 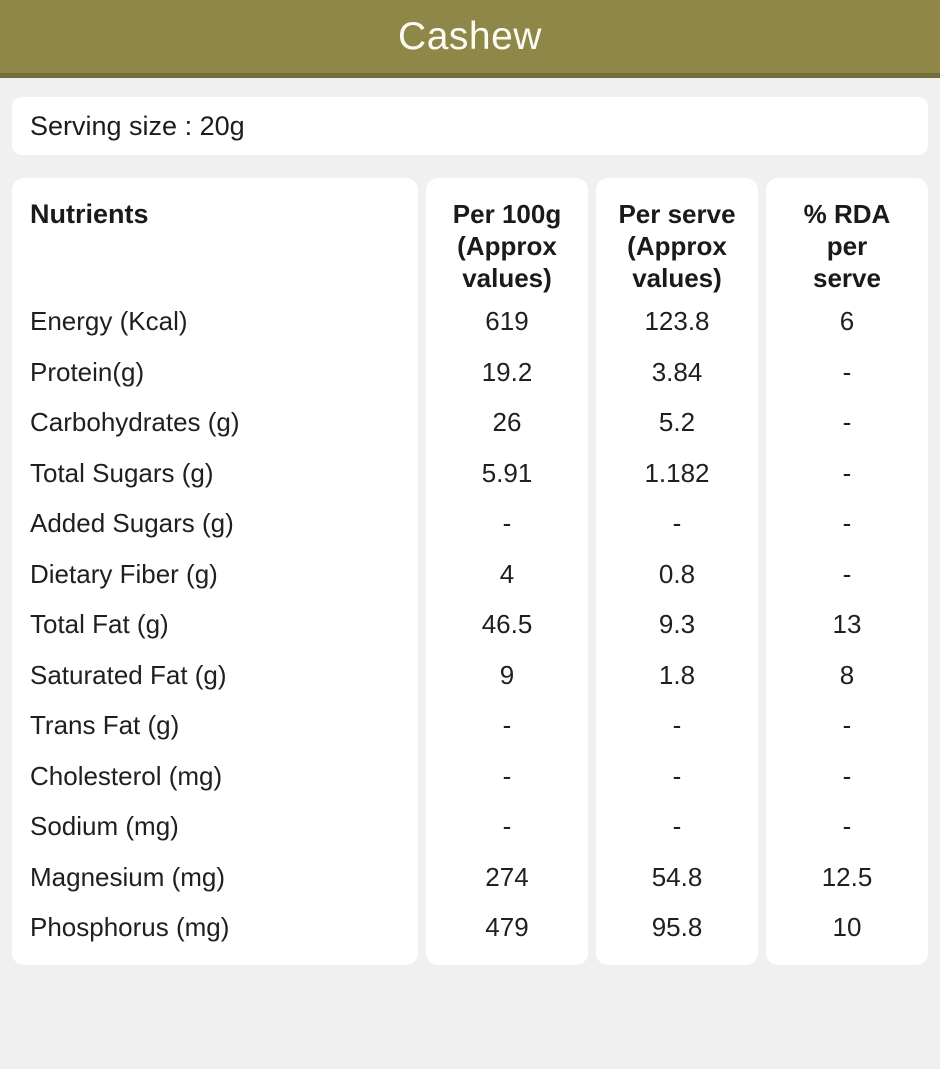 I want to click on per-serve-value: 0.8, so click(x=677, y=573).